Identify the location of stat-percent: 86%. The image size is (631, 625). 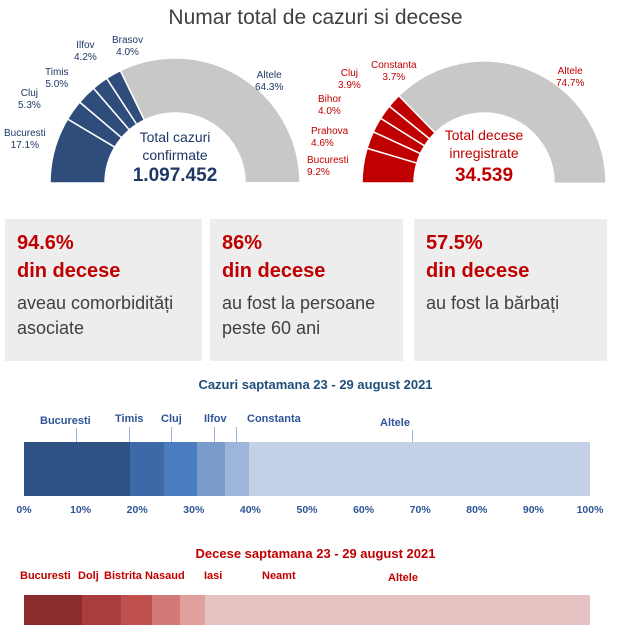
(242, 243).